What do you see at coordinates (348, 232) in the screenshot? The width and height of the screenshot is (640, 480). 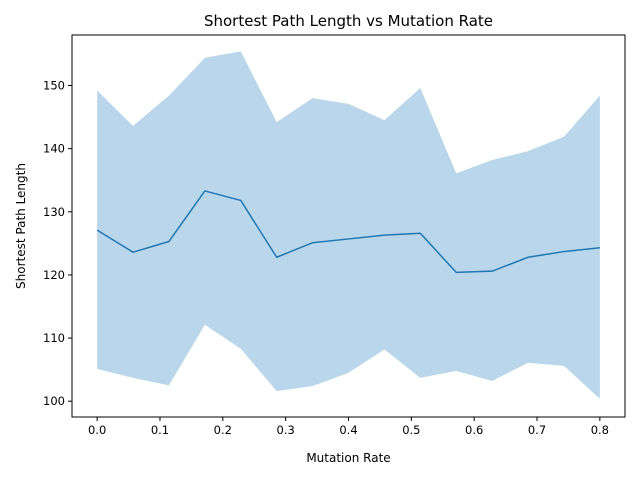 I see `mean-line` at bounding box center [348, 232].